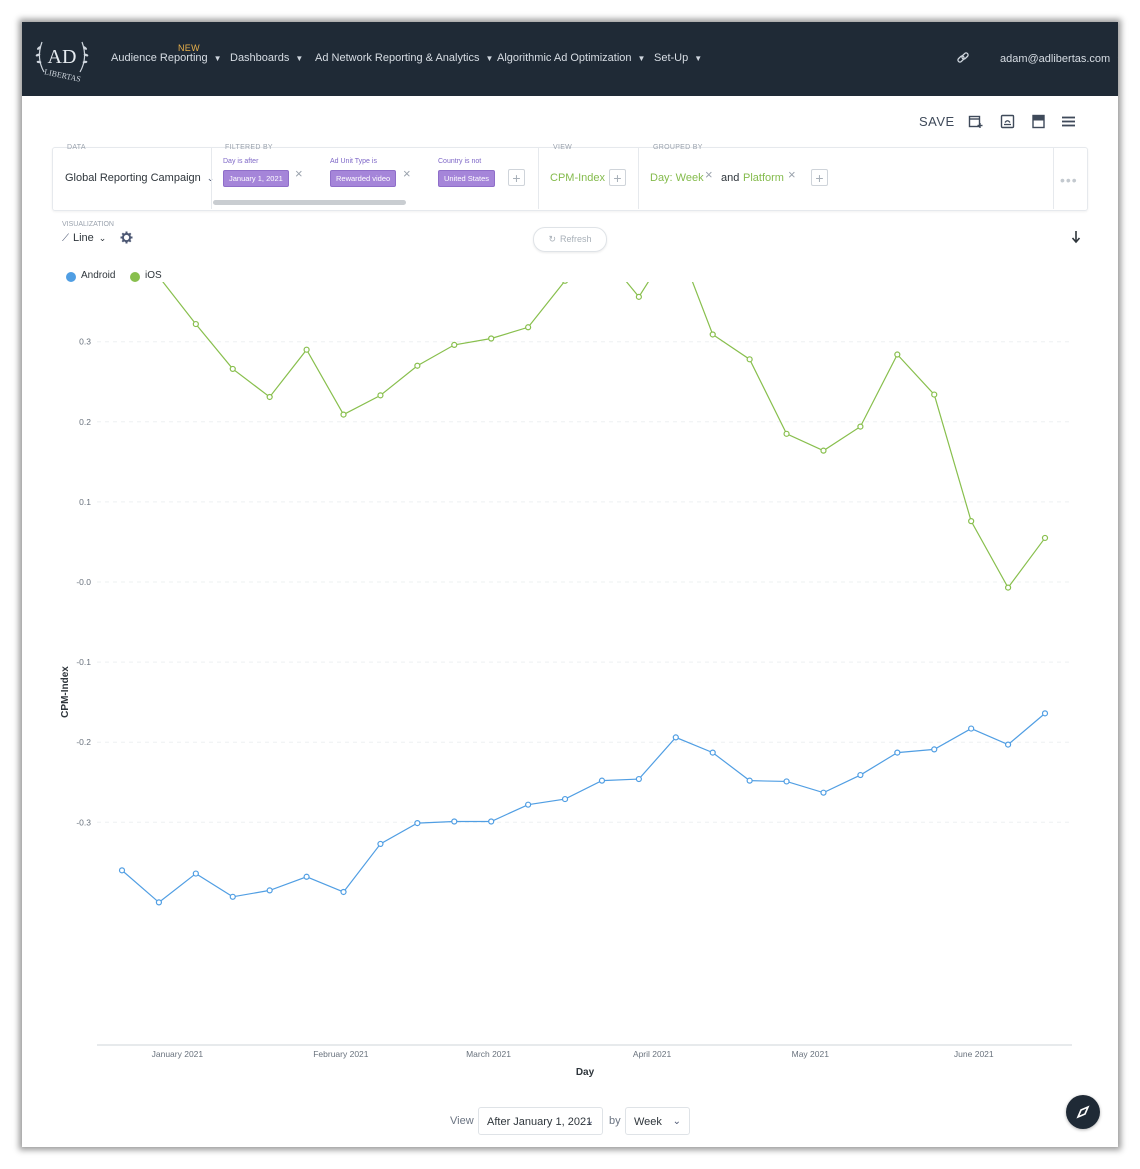 Image resolution: width=1140 pixels, height=1169 pixels. I want to click on group-by-platform: Platform, so click(763, 178).